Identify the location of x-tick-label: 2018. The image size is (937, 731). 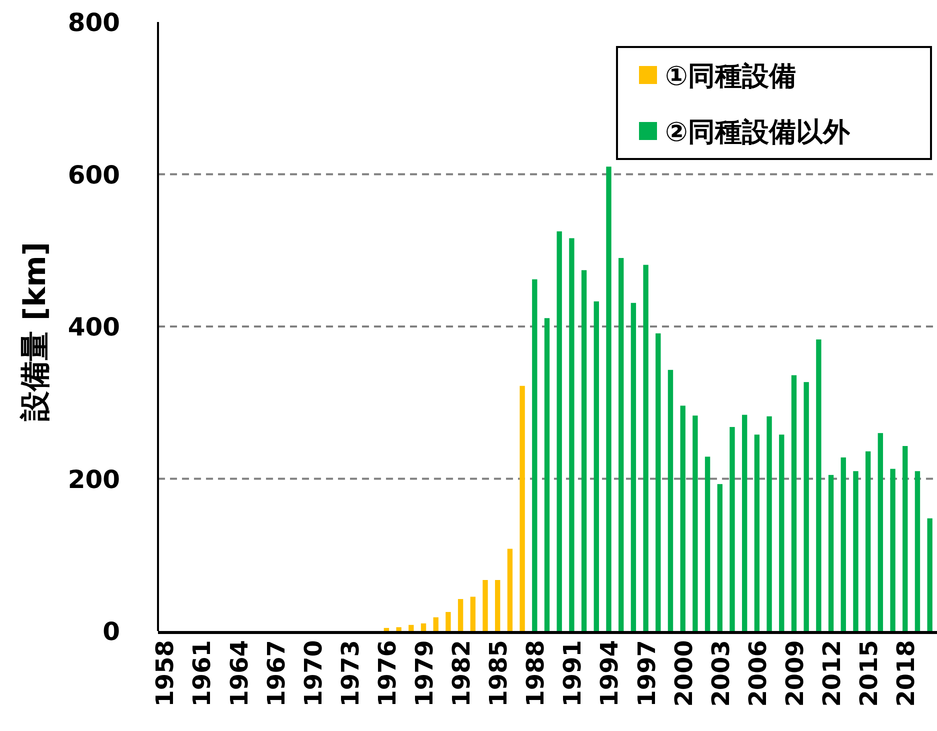
(906, 673).